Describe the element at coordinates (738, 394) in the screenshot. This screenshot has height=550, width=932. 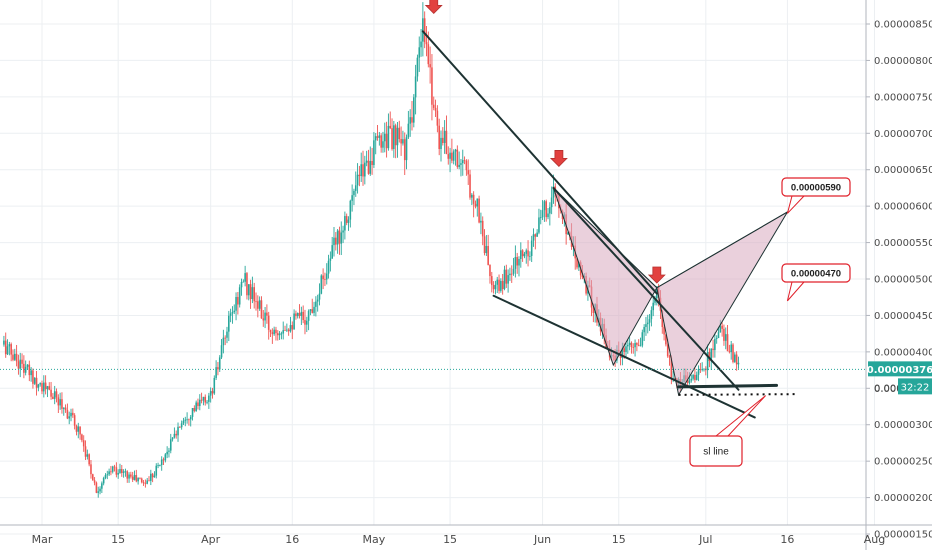
I see `sl-dotted-line` at that location.